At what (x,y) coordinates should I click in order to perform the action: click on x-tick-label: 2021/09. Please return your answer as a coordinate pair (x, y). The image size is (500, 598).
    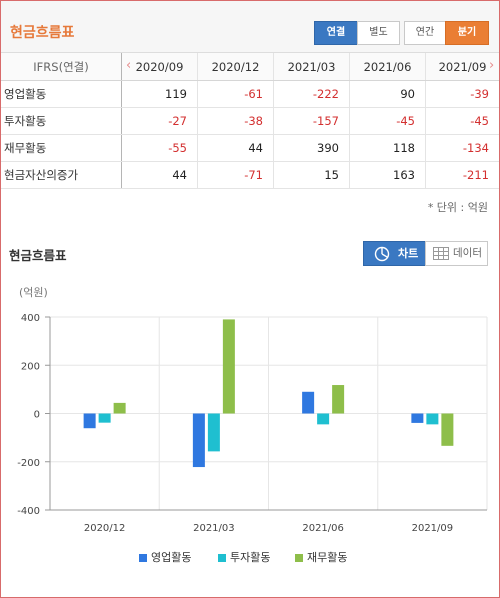
    Looking at the image, I should click on (433, 528).